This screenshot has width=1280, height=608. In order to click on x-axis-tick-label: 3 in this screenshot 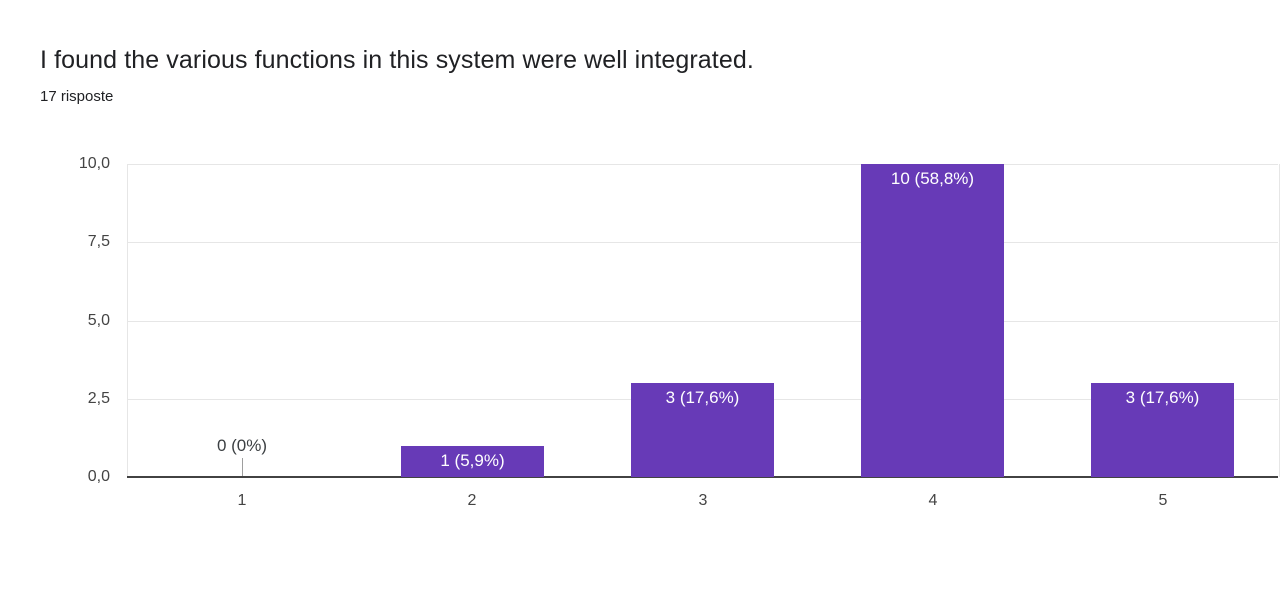, I will do `click(703, 500)`.